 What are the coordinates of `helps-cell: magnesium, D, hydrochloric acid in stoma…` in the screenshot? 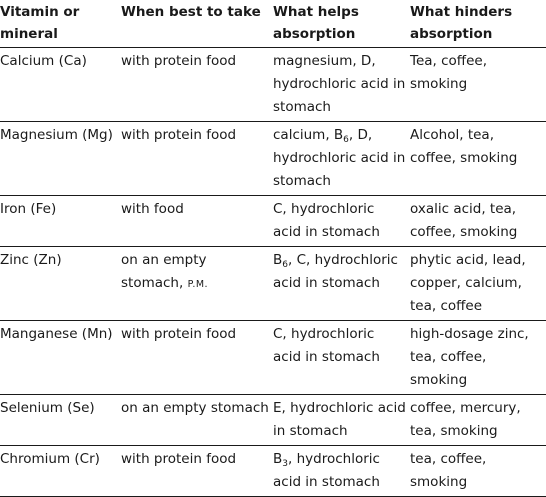 It's located at (339, 84).